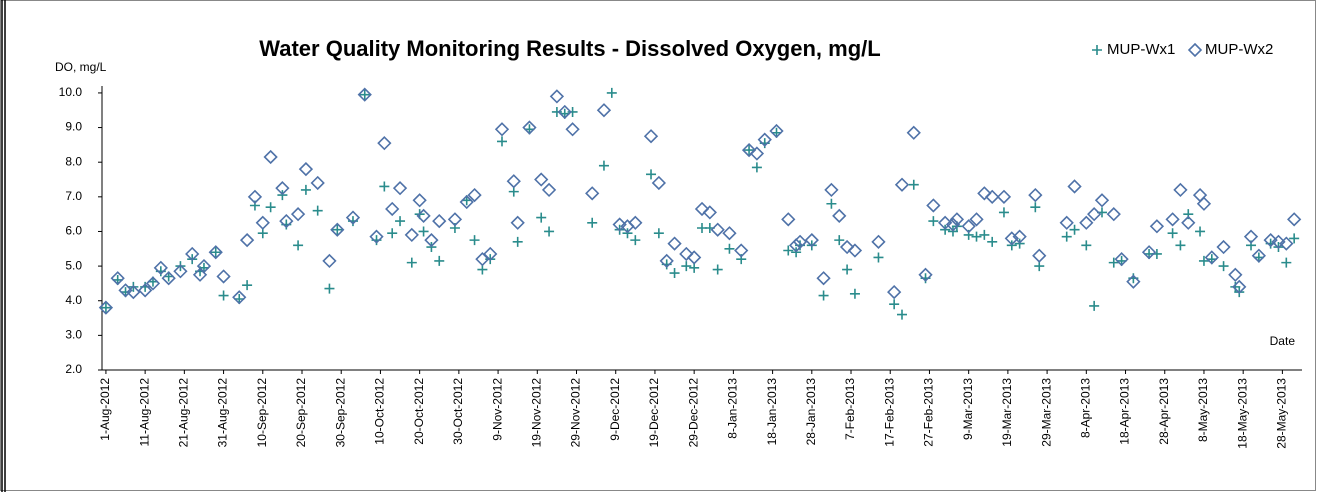 This screenshot has height=492, width=1317. Describe the element at coordinates (850, 409) in the screenshot. I see `x-tick-label: 7-Feb-2013` at that location.